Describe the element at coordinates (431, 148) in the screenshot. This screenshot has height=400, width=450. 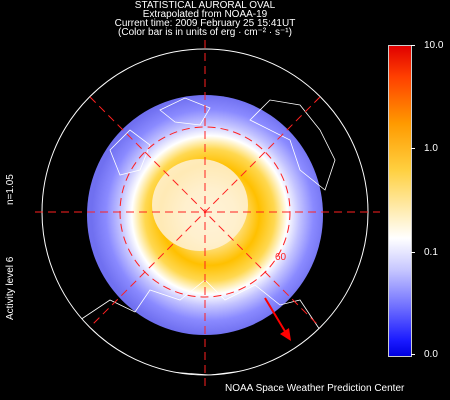
I see `colorbar-tick-label: 1.0` at that location.